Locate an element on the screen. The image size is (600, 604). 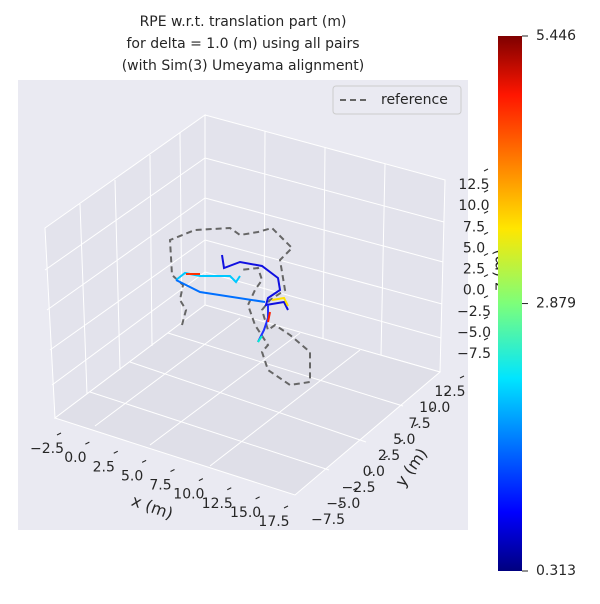
zticks-label: 0.0 is located at coordinates (474, 291).